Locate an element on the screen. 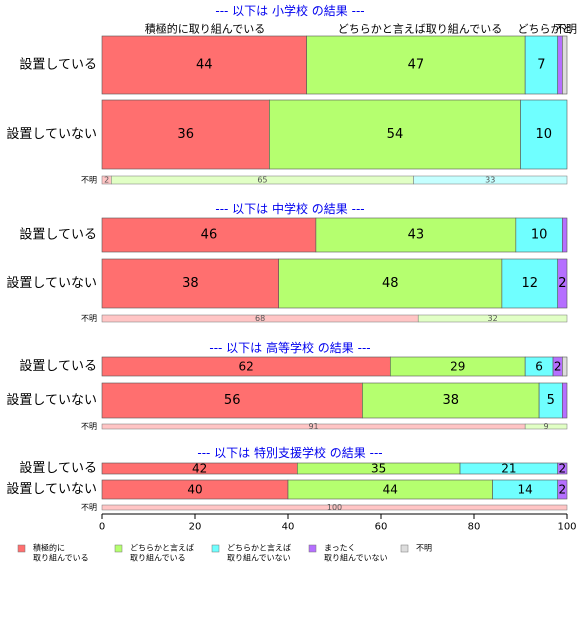 Image resolution: width=580 pixels, height=636 pixels. x-tick-label: 0 is located at coordinates (102, 527).